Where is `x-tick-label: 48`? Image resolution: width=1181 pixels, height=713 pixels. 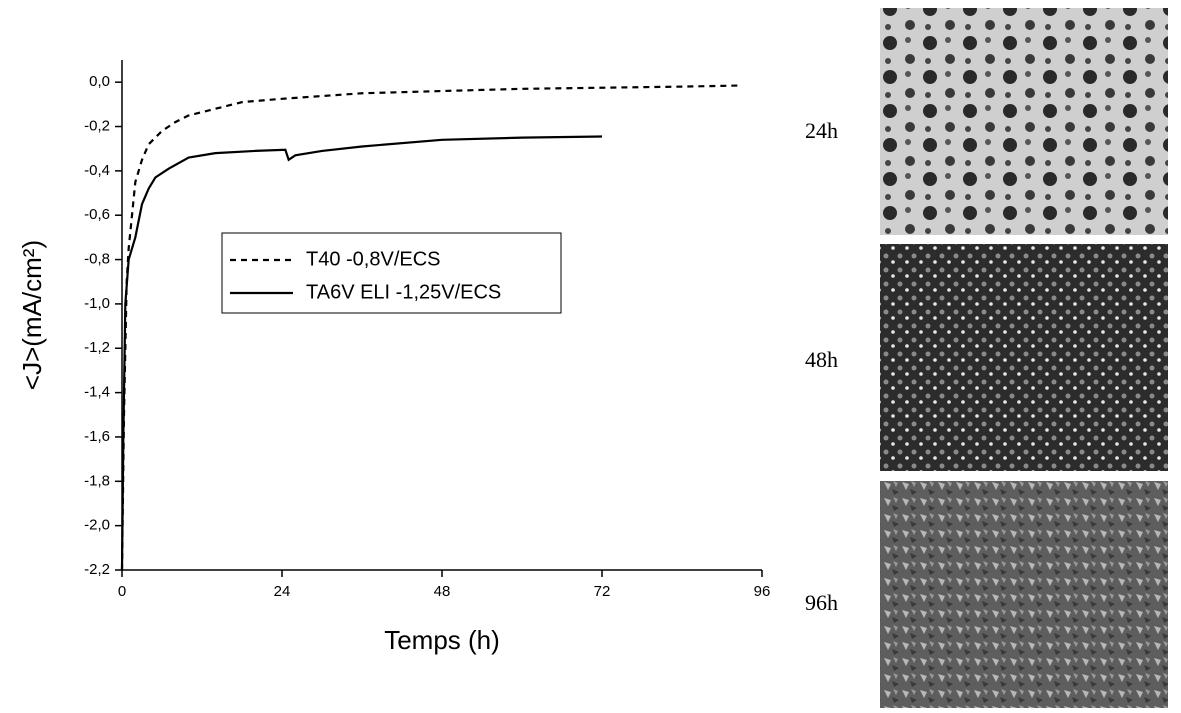 x-tick-label: 48 is located at coordinates (442, 591).